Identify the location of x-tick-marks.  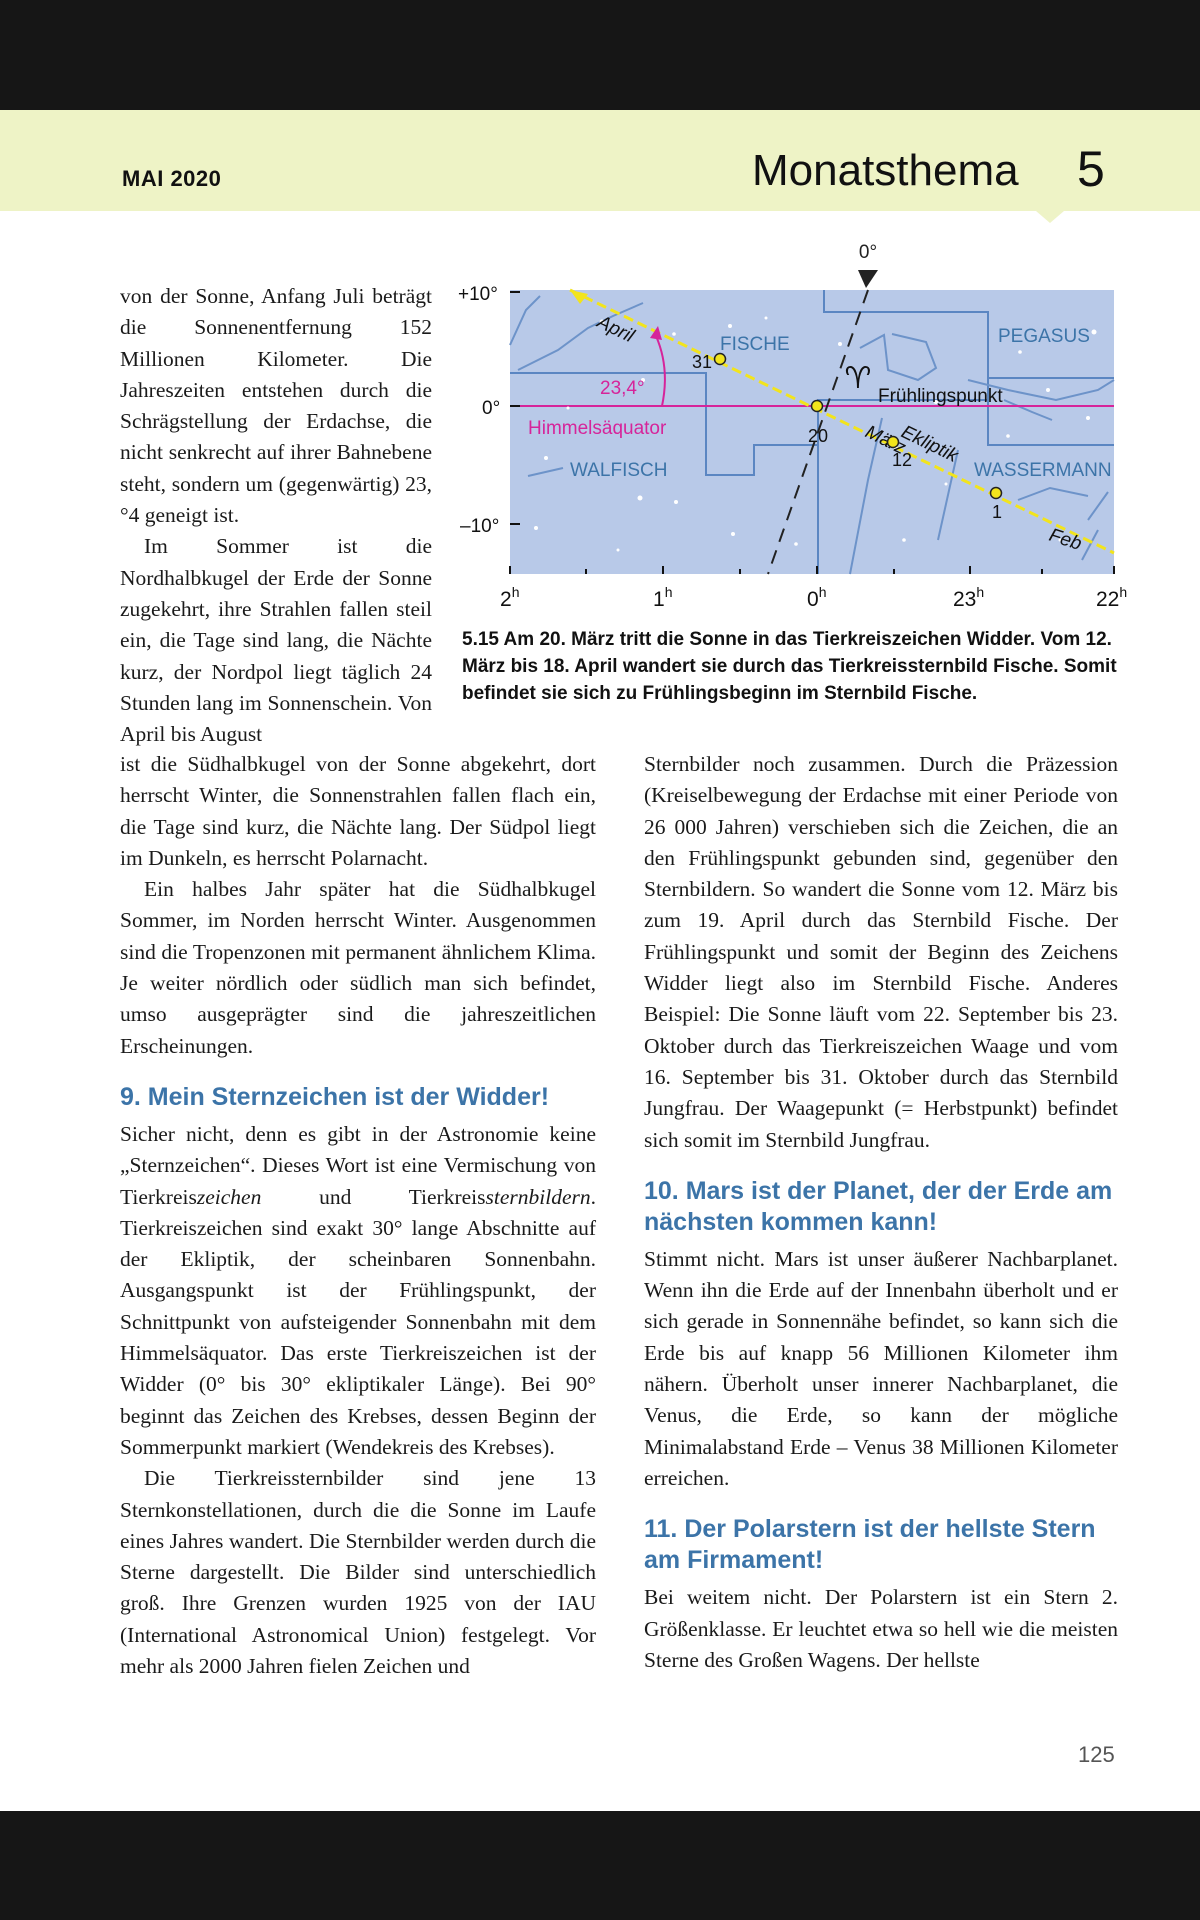
(812, 570).